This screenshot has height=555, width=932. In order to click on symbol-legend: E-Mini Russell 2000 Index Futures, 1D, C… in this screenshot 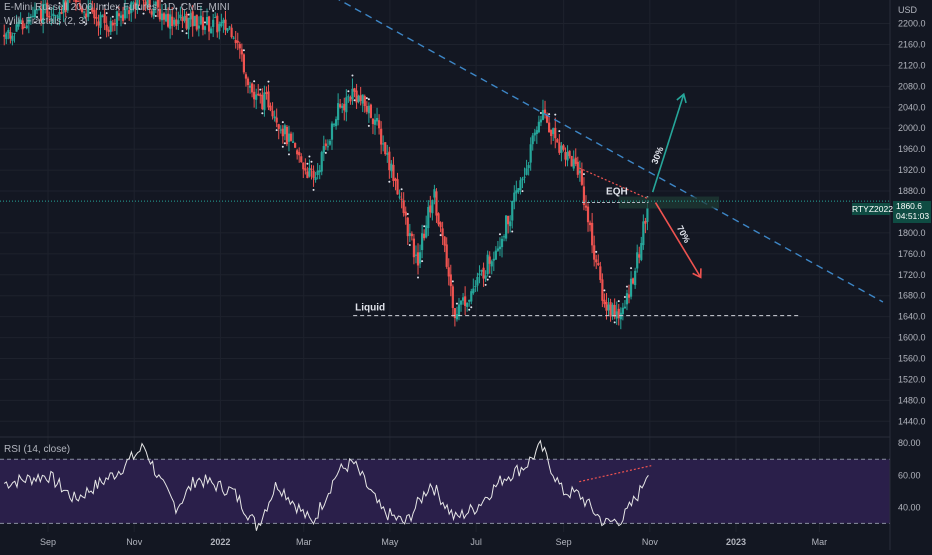, I will do `click(117, 7)`.